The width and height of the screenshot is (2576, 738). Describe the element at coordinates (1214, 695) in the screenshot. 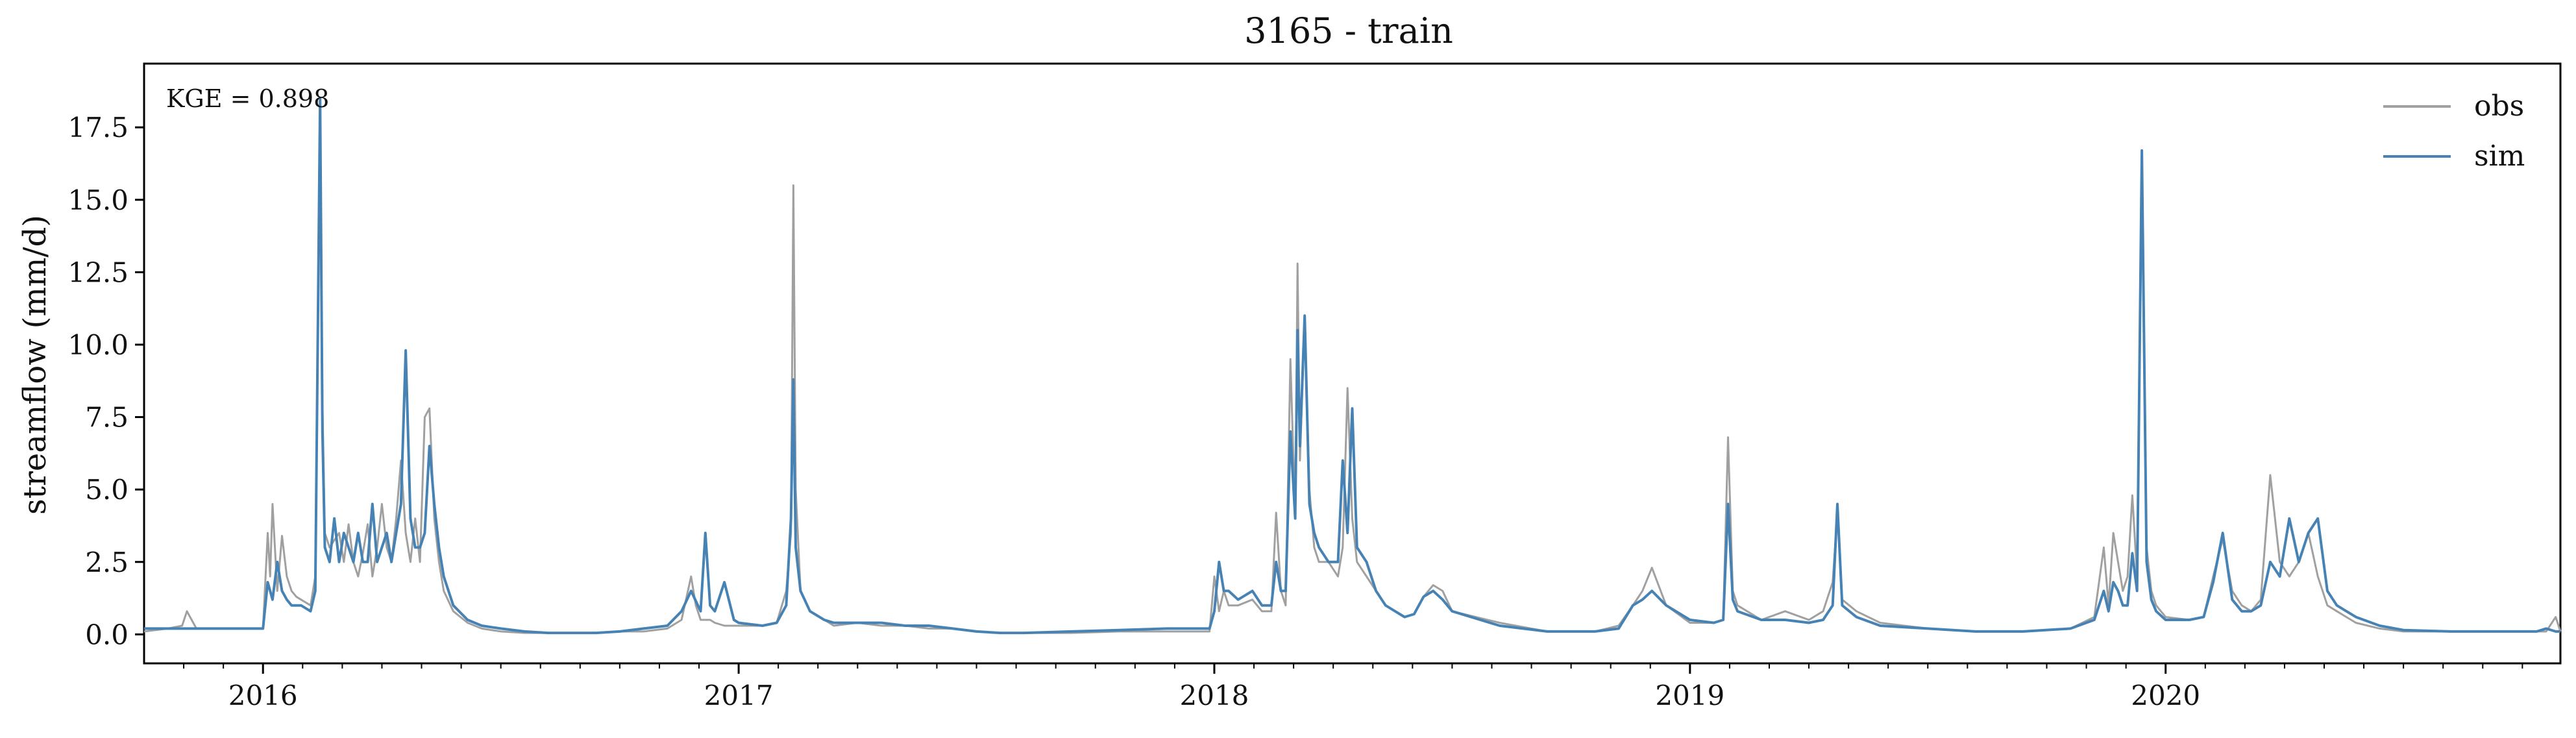

I see `x-tick-label: 2018` at that location.